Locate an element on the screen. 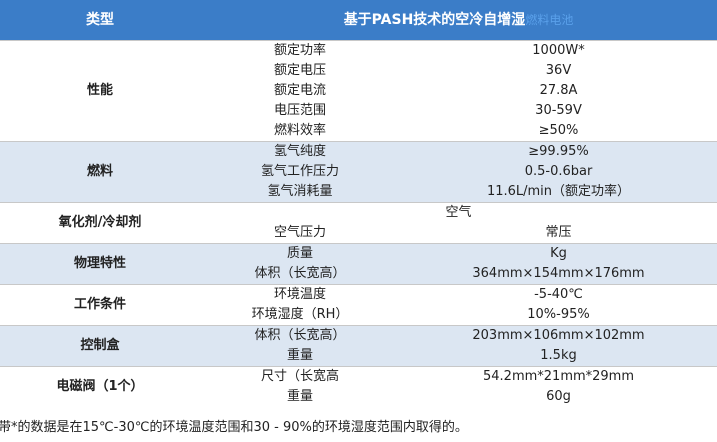 This screenshot has height=442, width=717. table-row: 重量 1.5kg is located at coordinates (358, 356).